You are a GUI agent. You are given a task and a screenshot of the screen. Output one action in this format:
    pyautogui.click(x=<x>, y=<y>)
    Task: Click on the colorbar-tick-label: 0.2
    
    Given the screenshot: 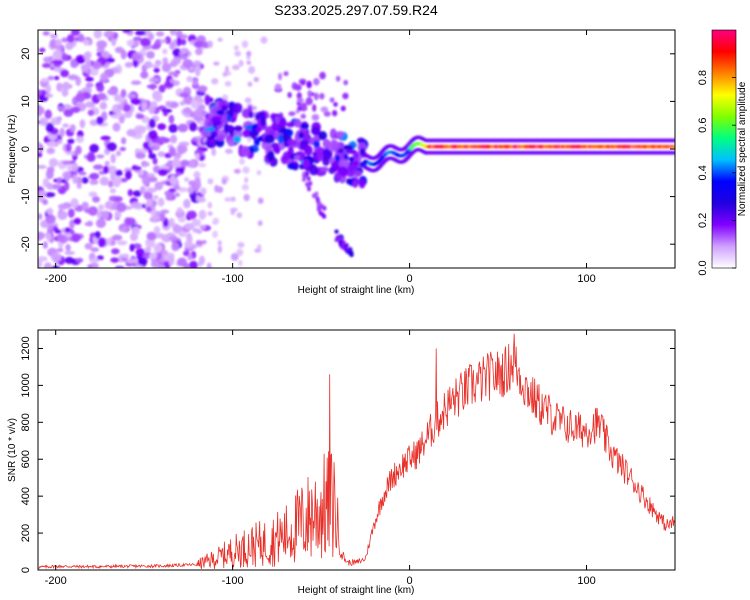 What is the action you would take?
    pyautogui.click(x=703, y=220)
    